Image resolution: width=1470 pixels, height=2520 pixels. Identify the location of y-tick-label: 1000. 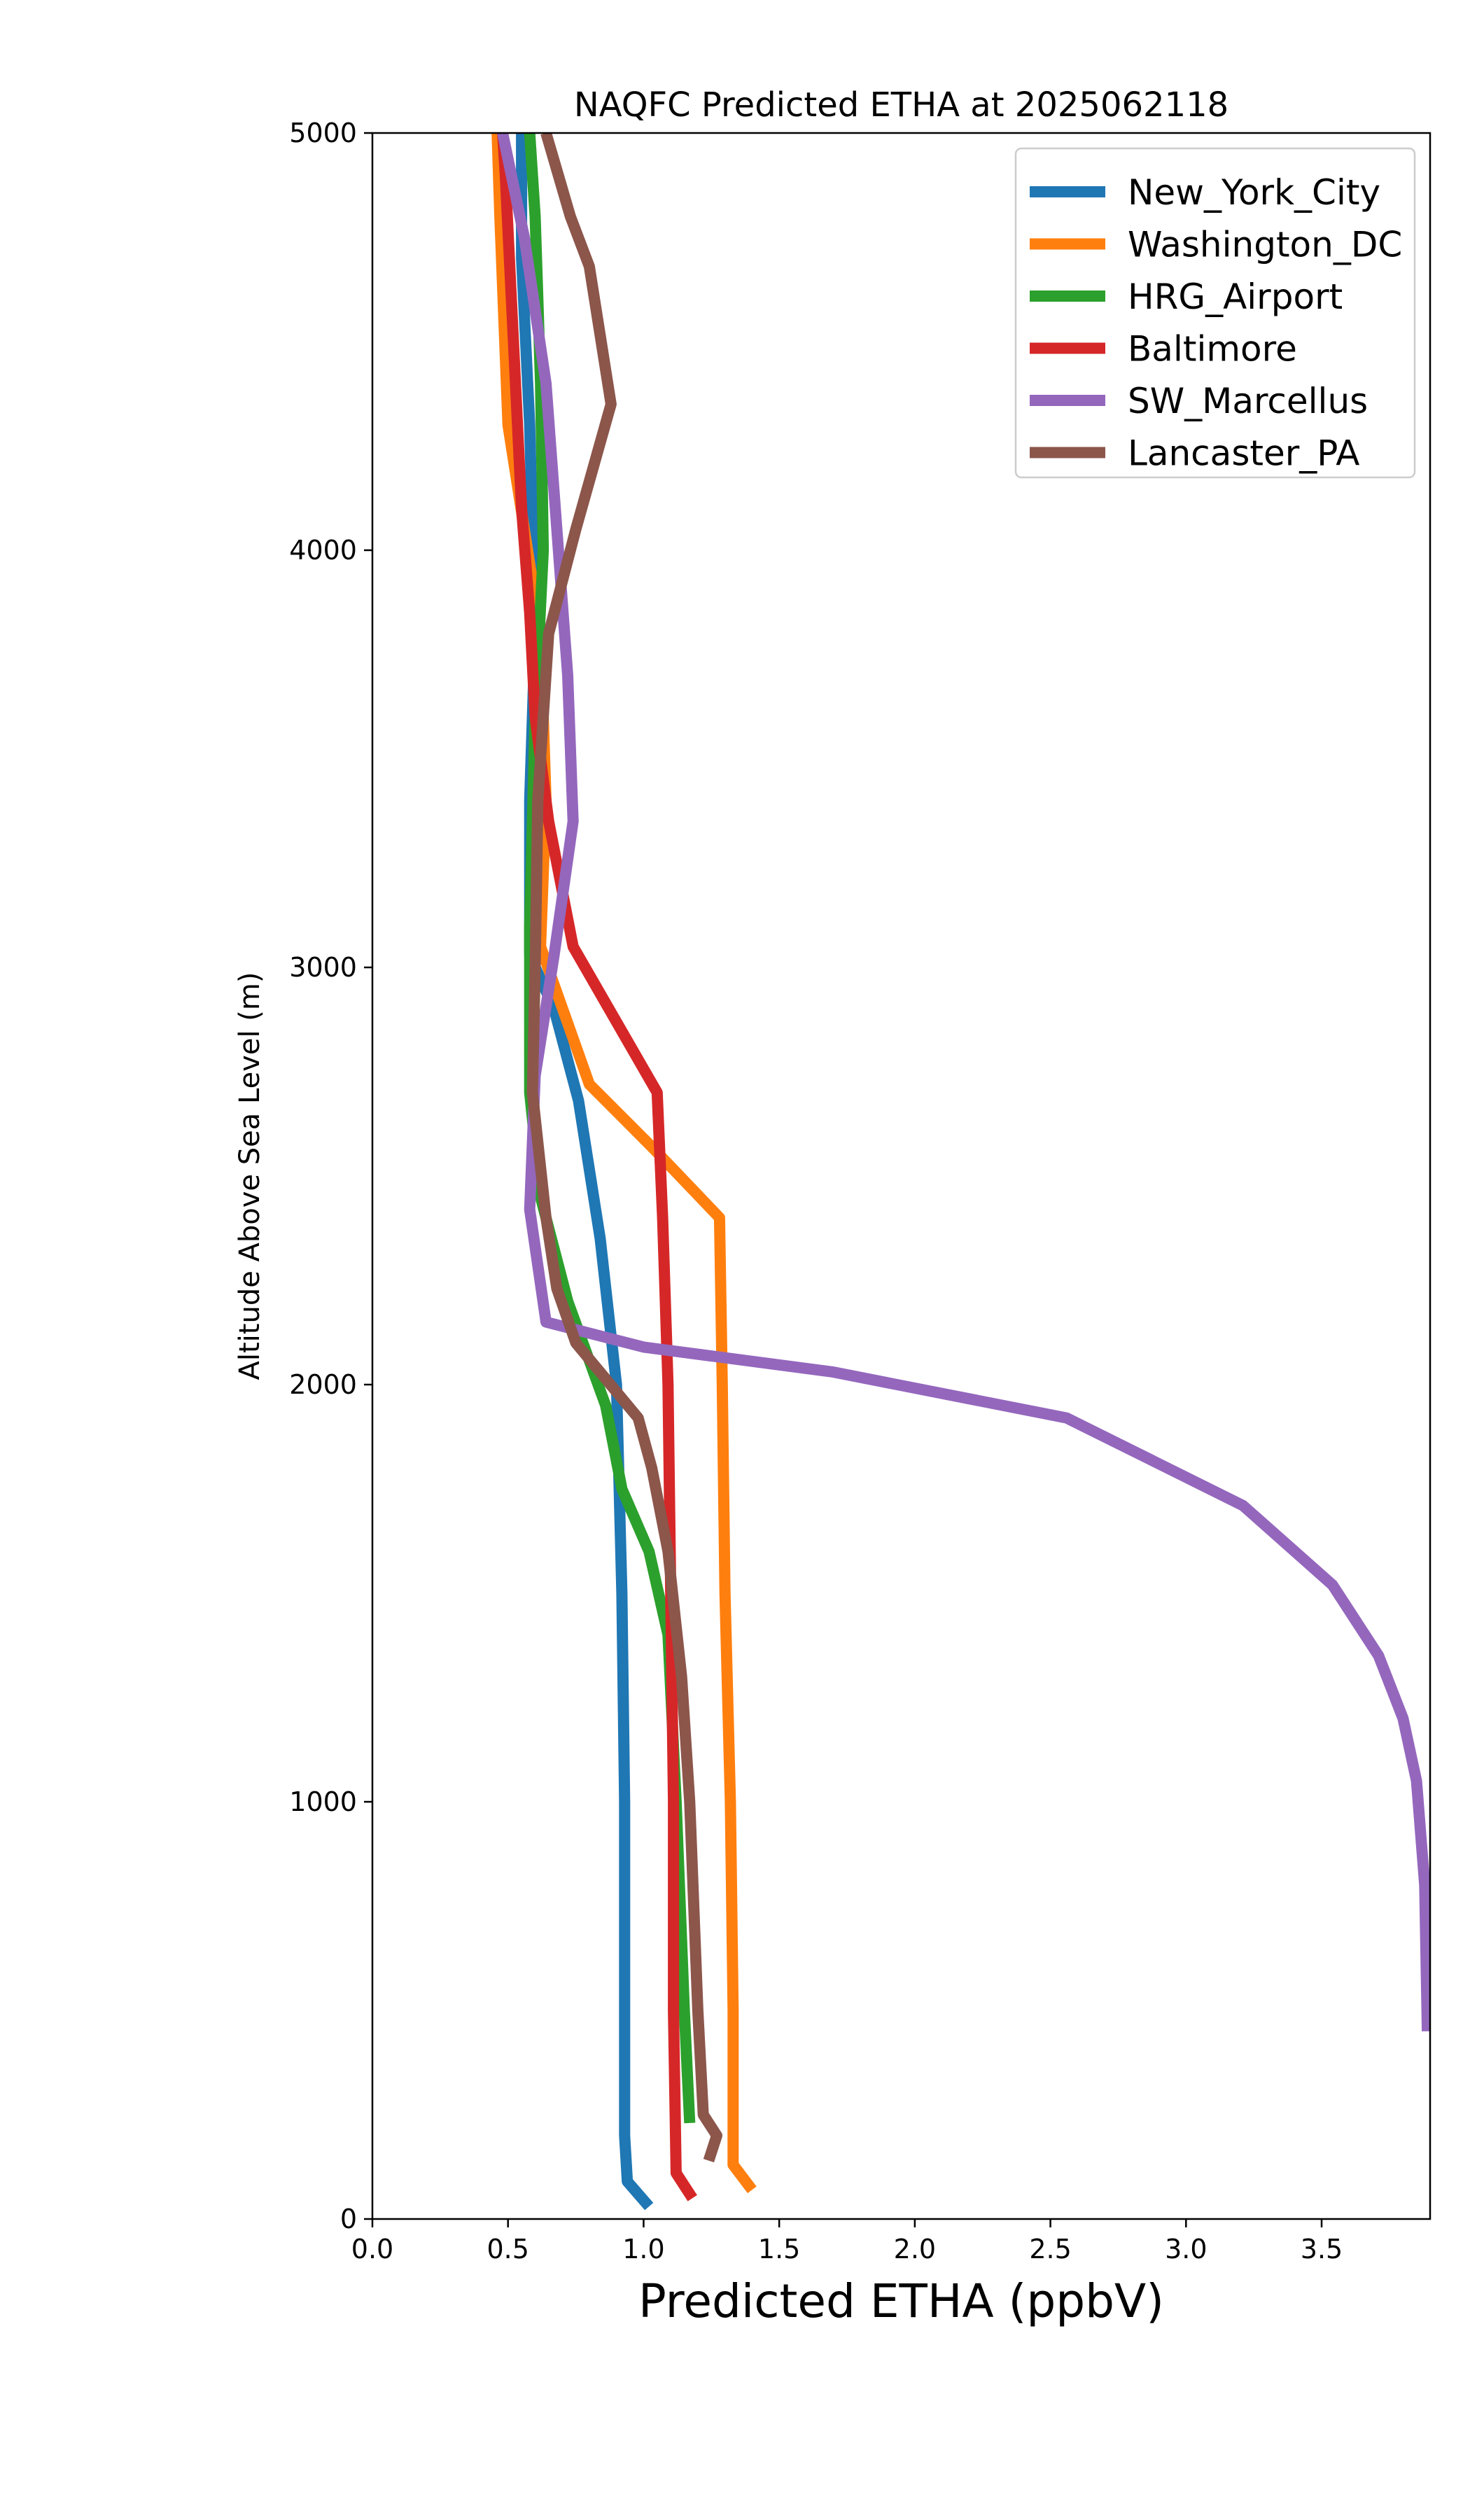
(323, 1801).